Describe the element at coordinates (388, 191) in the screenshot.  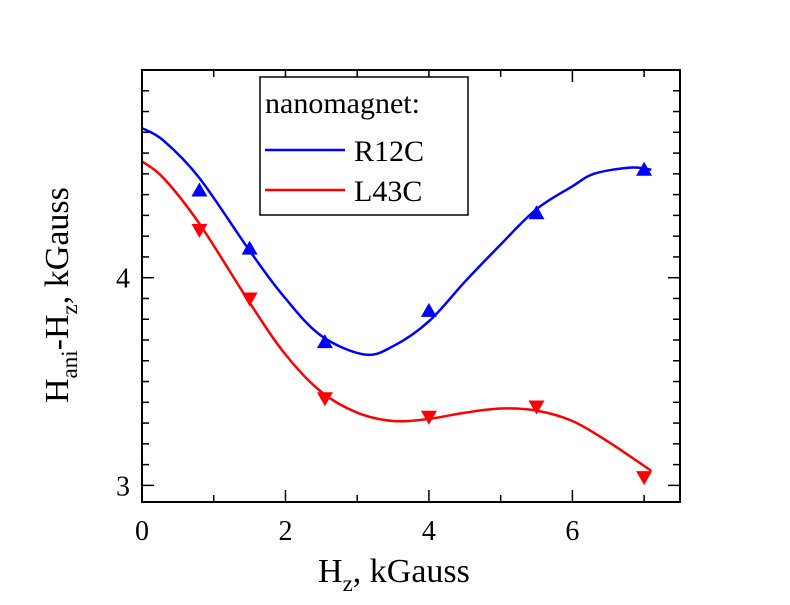
I see `legend-label-l43c: L43C` at that location.